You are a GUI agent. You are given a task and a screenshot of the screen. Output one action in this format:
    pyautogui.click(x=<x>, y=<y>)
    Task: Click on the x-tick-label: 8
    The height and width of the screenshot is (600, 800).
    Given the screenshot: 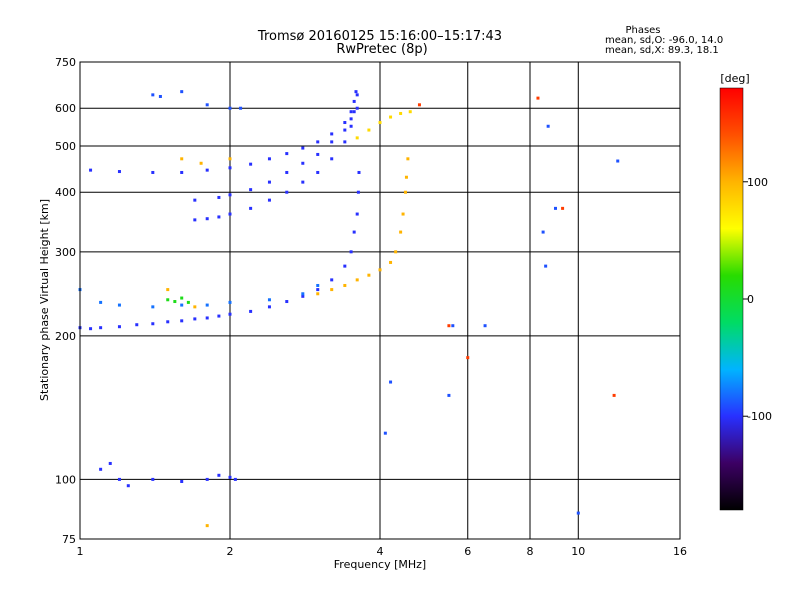 What is the action you would take?
    pyautogui.click(x=530, y=551)
    